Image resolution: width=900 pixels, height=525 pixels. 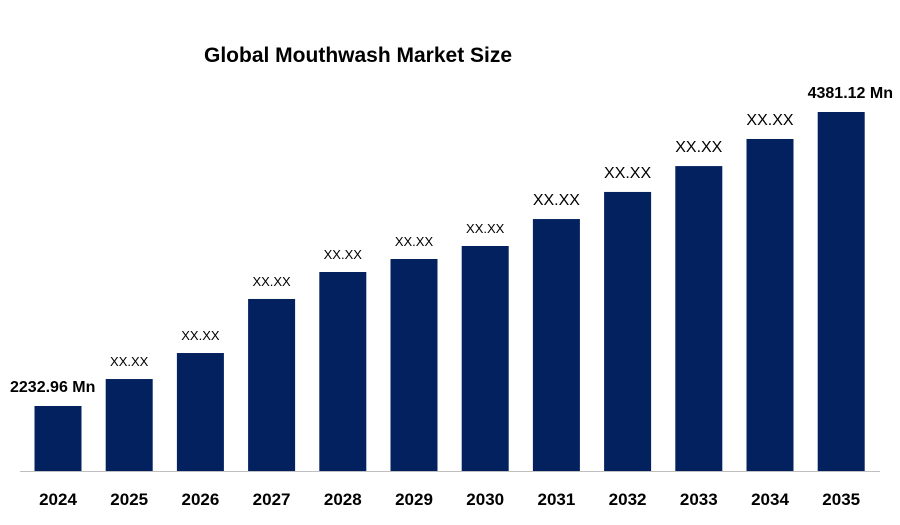 What do you see at coordinates (58, 499) in the screenshot?
I see `x-tick-label: 2024` at bounding box center [58, 499].